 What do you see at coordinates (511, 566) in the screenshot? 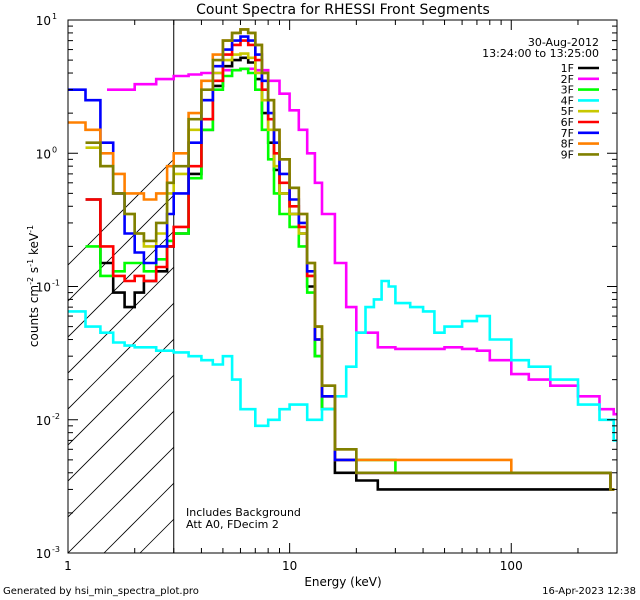
I see `x-tick-label: 100` at bounding box center [511, 566].